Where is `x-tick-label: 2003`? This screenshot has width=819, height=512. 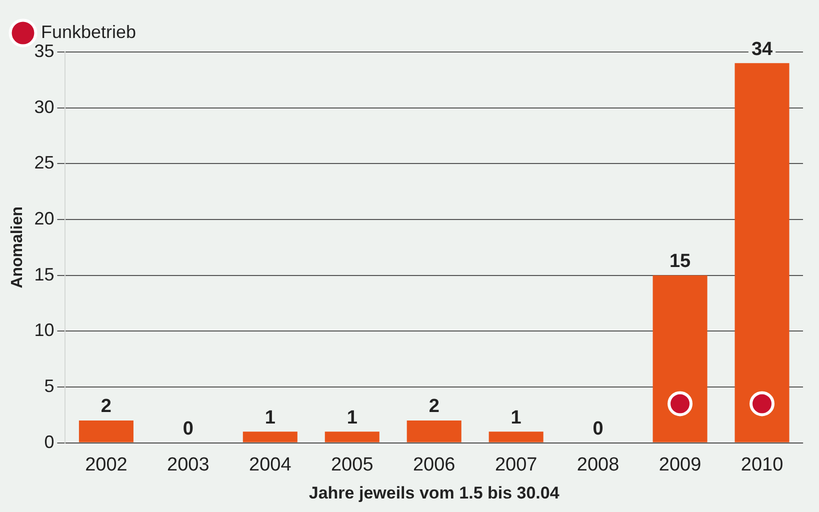 x-tick-label: 2003 is located at coordinates (188, 465).